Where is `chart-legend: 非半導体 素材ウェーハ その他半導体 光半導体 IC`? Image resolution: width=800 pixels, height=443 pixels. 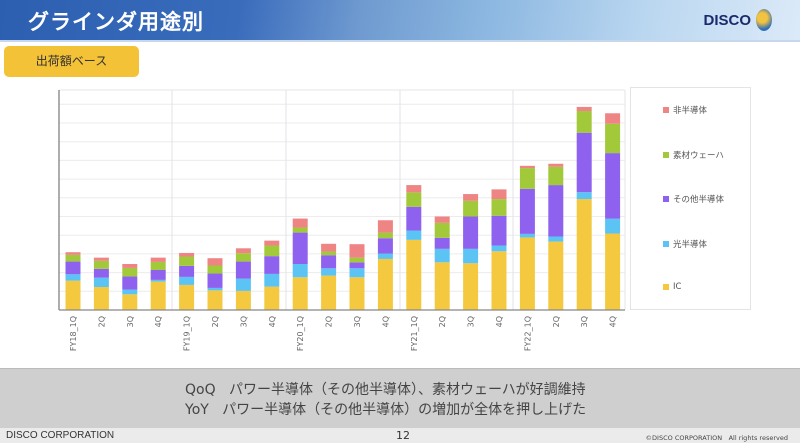
chart-legend: 非半導体 素材ウェーハ その他半導体 光半導体 IC is located at coordinates (690, 198).